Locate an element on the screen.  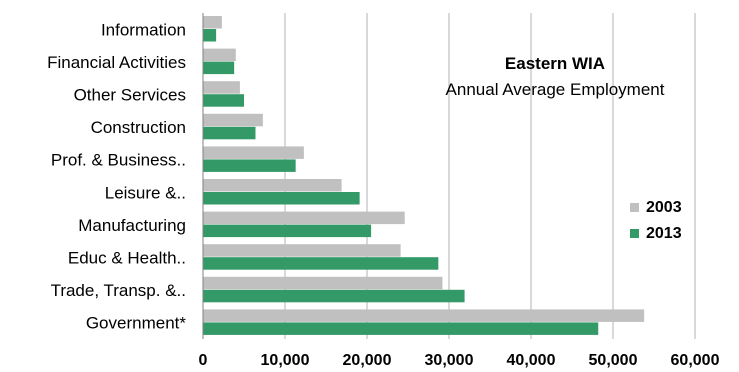
category-label-9: Government* is located at coordinates (136, 323).